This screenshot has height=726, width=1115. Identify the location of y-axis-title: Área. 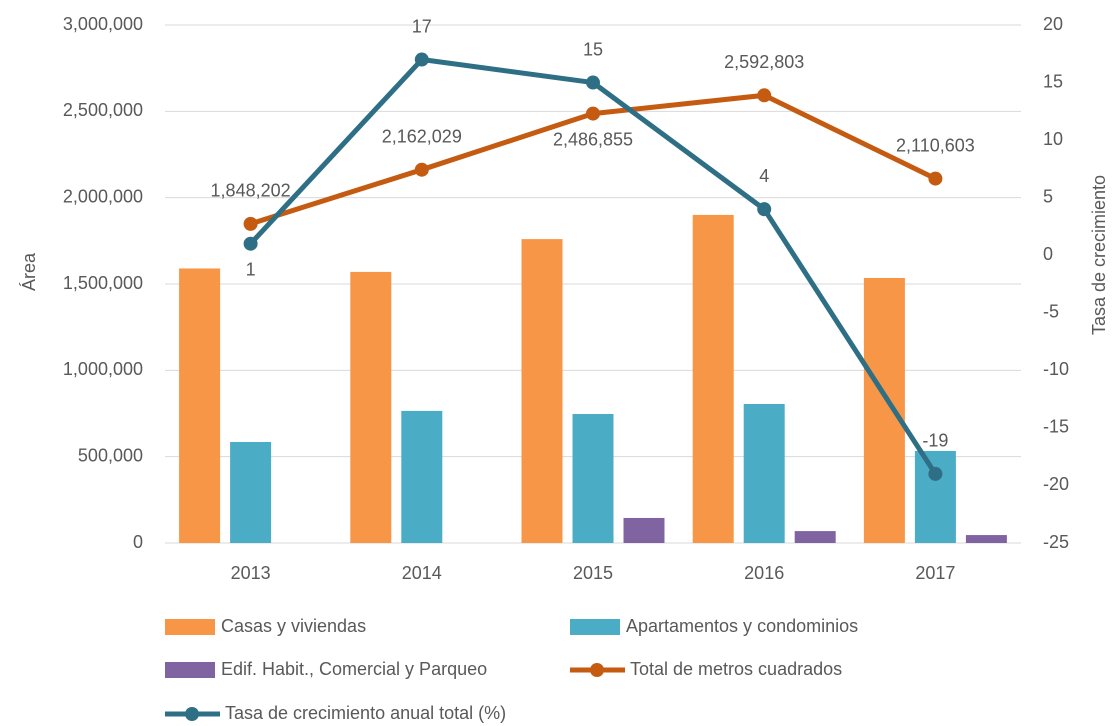
(29, 271).